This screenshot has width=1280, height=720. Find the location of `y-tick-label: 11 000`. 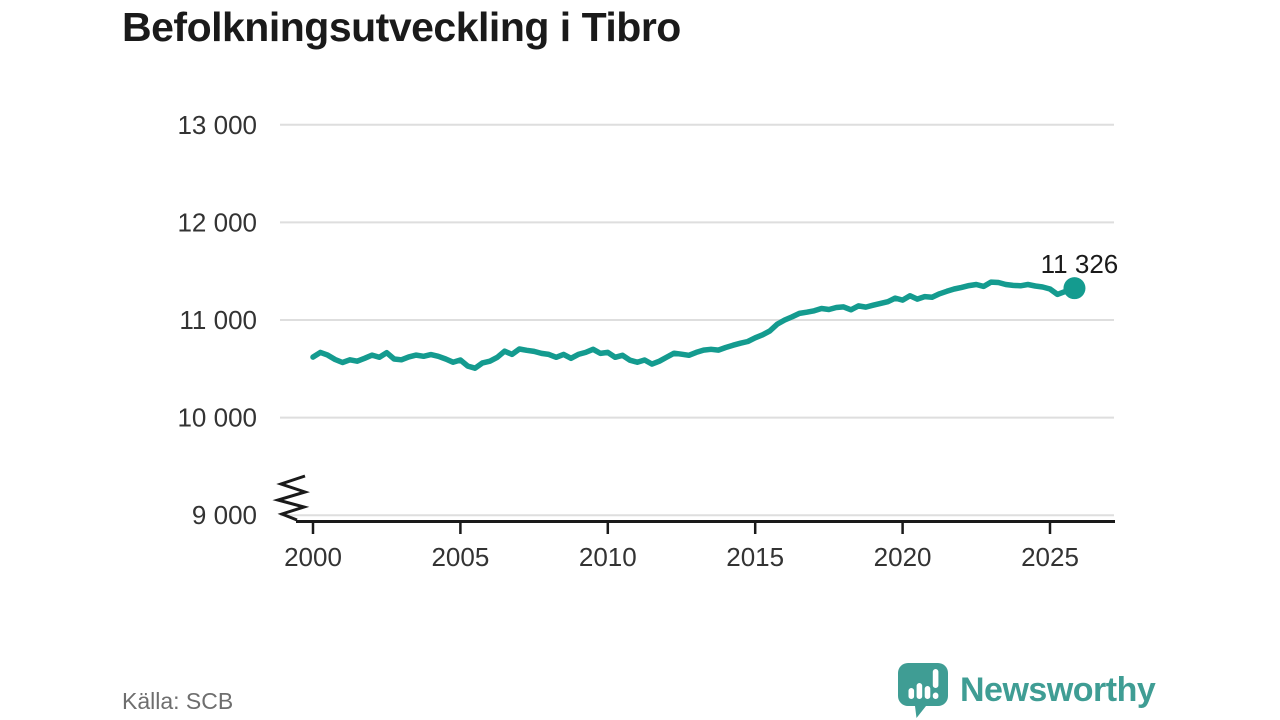

y-tick-label: 11 000 is located at coordinates (218, 320).